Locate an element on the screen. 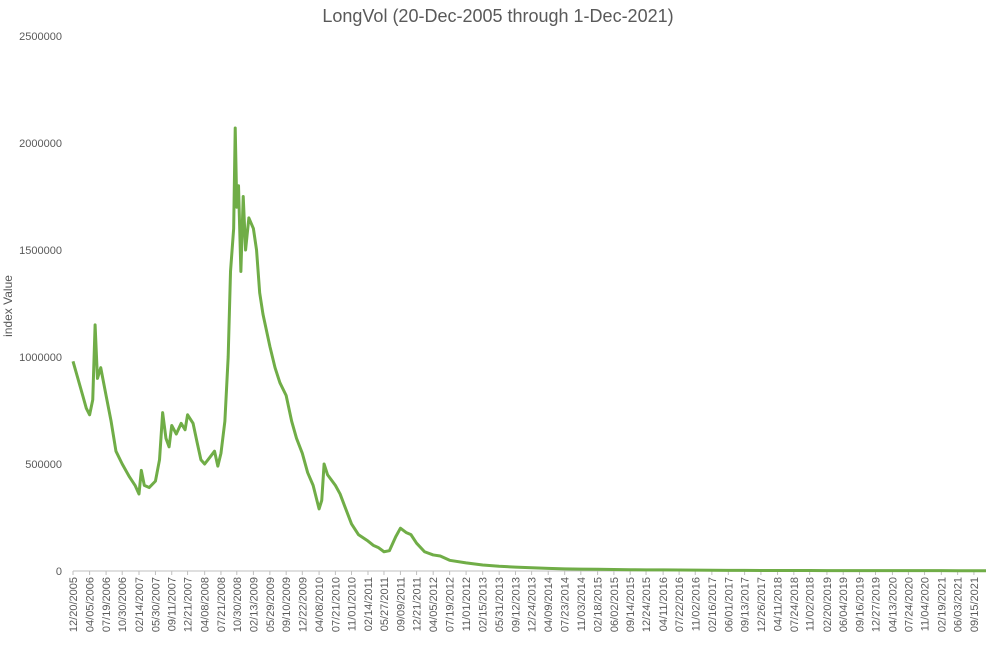 The image size is (996, 650). x-tick-label: 02/14/2011 is located at coordinates (369, 604).